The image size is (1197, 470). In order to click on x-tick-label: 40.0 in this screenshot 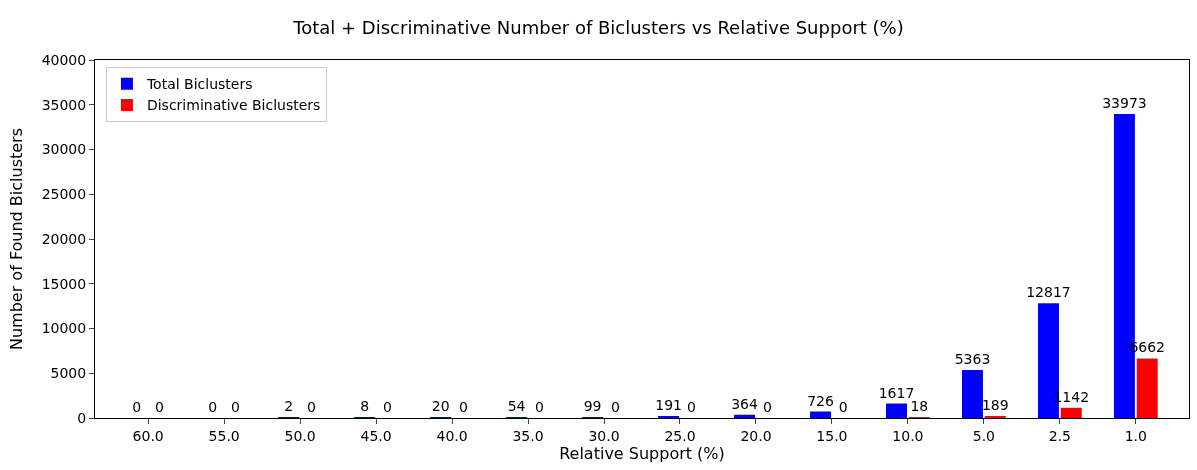, I will do `click(452, 435)`.